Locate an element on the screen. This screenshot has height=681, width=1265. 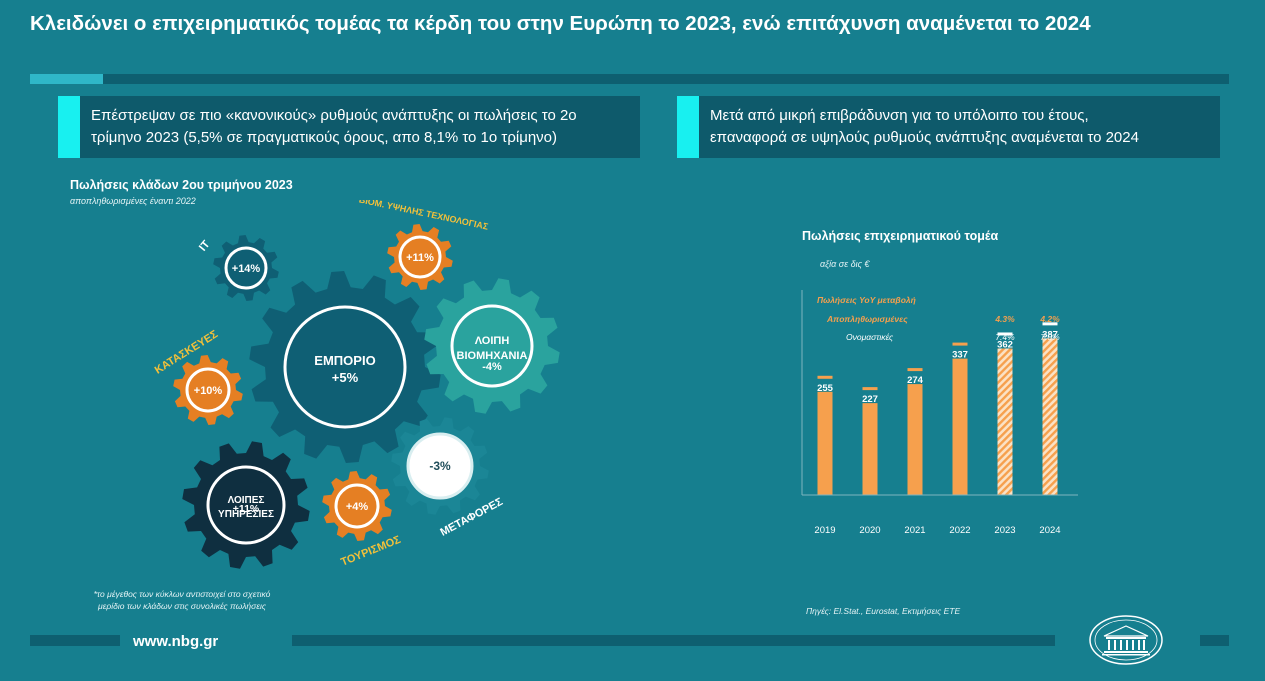
title-accent-bar is located at coordinates (66, 79).